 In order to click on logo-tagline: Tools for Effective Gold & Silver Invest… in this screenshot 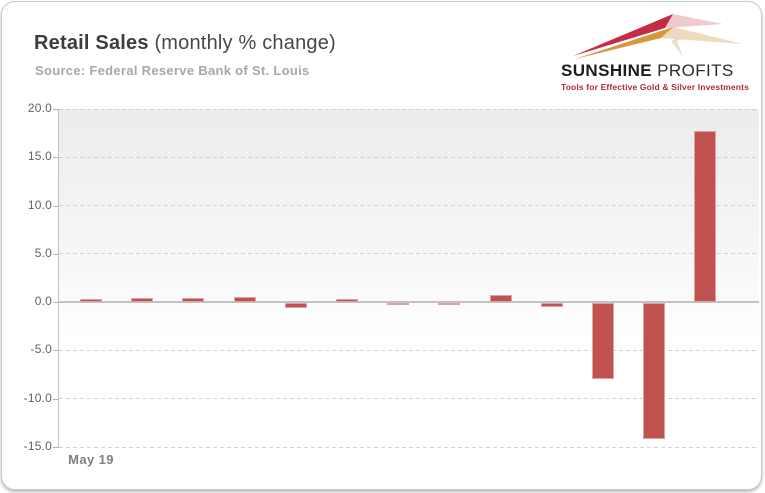, I will do `click(655, 87)`.